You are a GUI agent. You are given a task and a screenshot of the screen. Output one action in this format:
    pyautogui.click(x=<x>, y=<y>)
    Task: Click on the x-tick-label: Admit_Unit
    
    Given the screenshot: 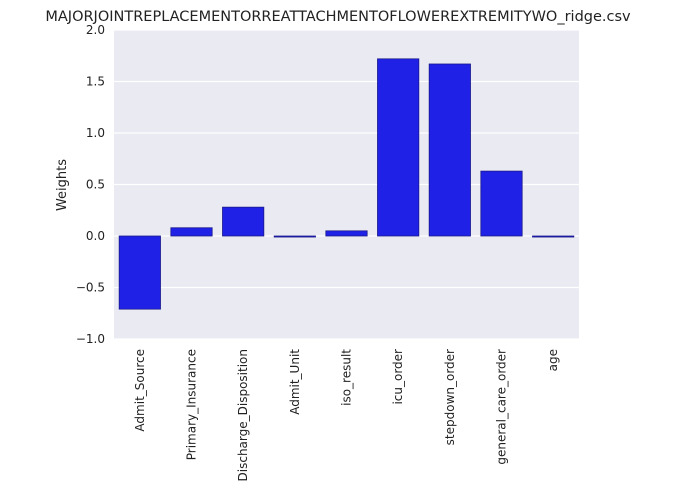 What is the action you would take?
    pyautogui.click(x=295, y=382)
    